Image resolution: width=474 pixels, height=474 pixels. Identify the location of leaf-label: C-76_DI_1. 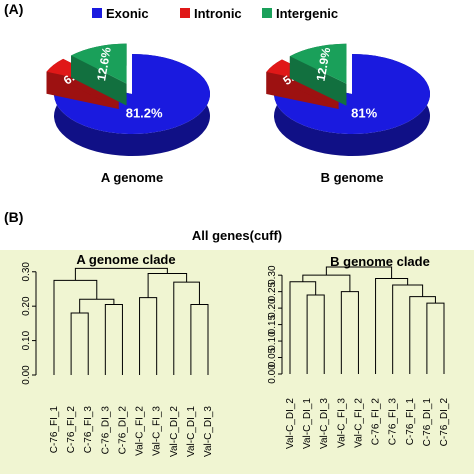
(427, 422).